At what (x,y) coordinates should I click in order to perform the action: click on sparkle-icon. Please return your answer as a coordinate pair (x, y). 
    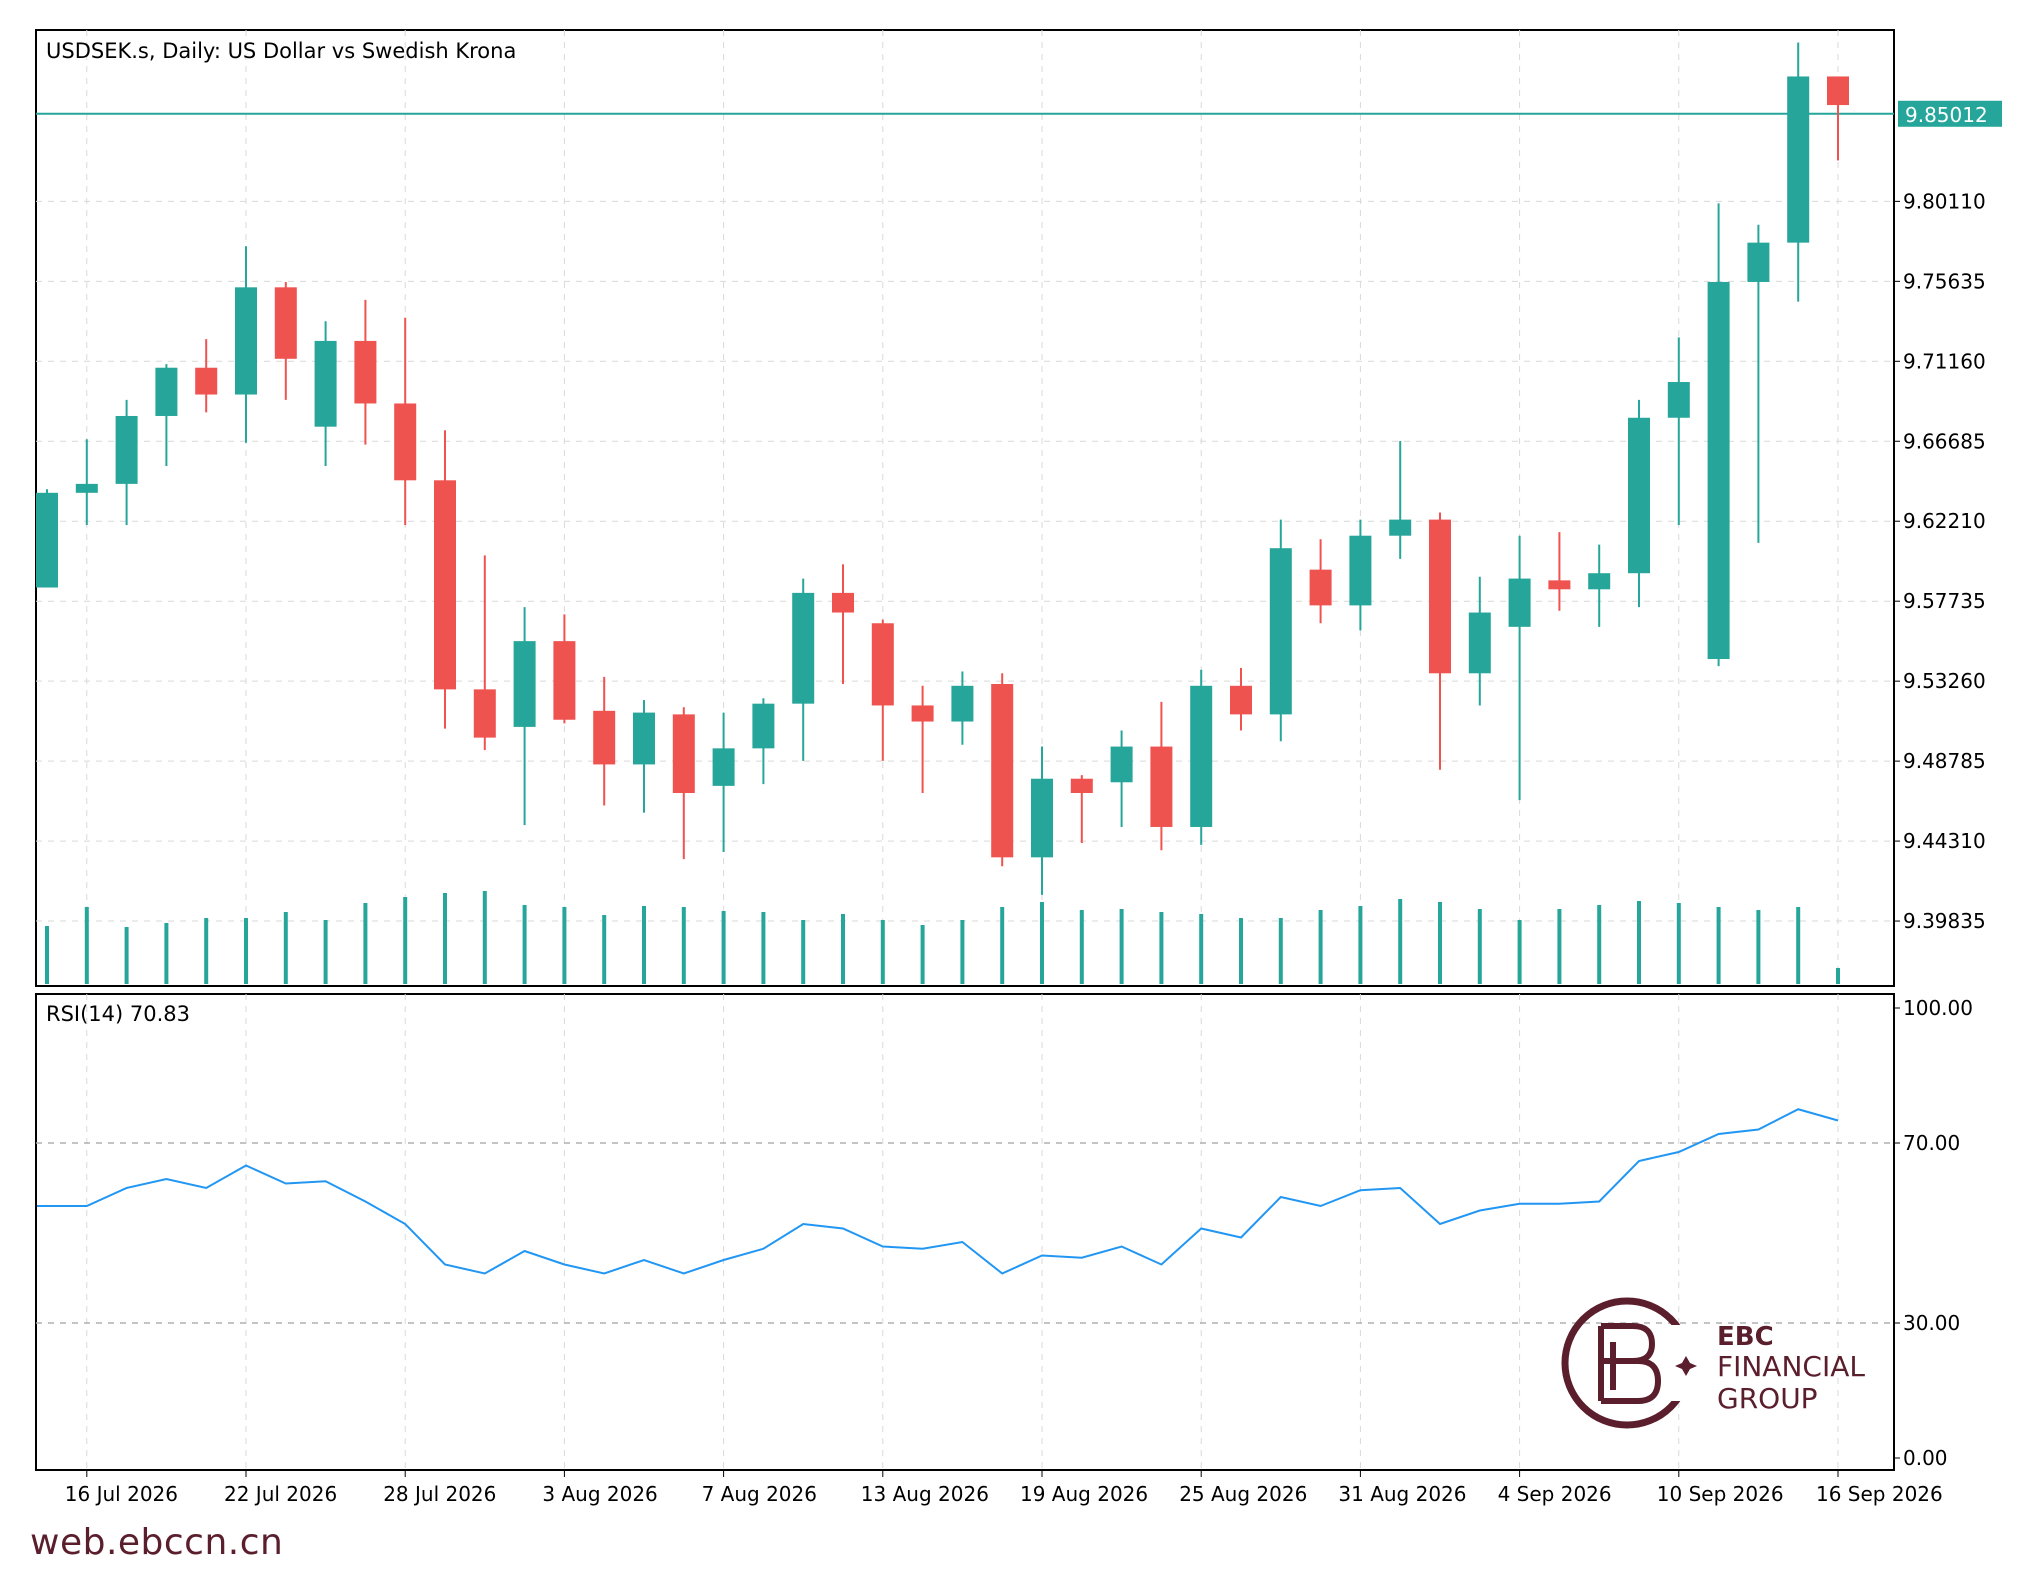
    Looking at the image, I should click on (1686, 1366).